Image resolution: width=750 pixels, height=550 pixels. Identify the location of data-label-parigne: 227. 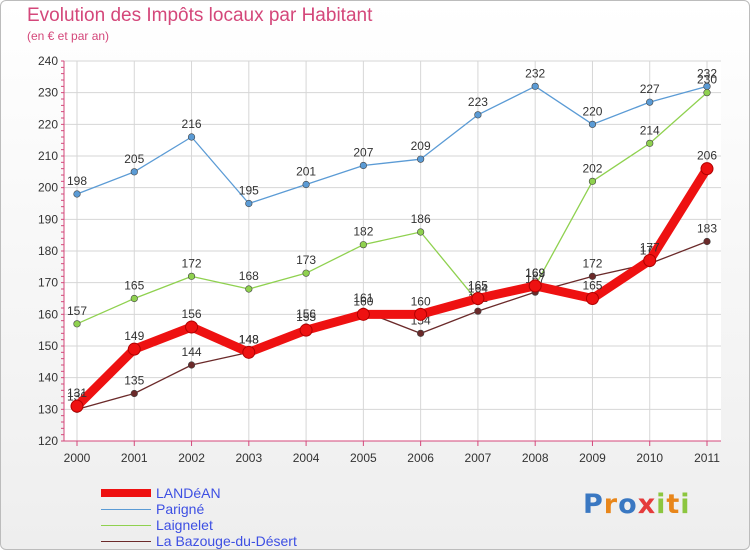
(650, 89).